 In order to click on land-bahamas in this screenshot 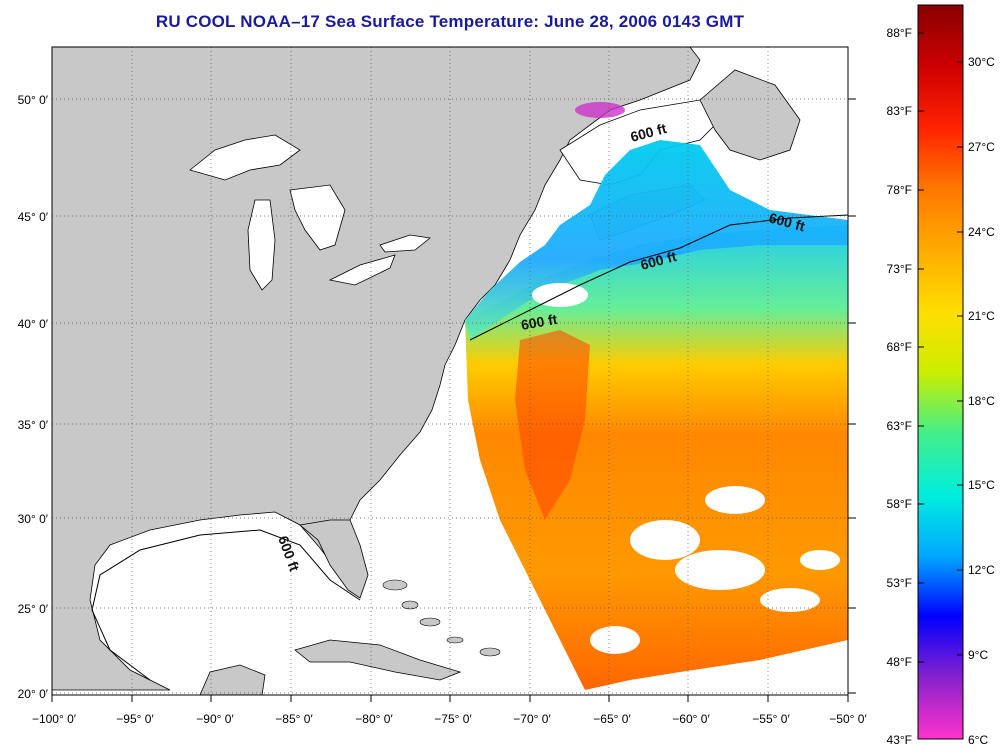, I will do `click(441, 618)`.